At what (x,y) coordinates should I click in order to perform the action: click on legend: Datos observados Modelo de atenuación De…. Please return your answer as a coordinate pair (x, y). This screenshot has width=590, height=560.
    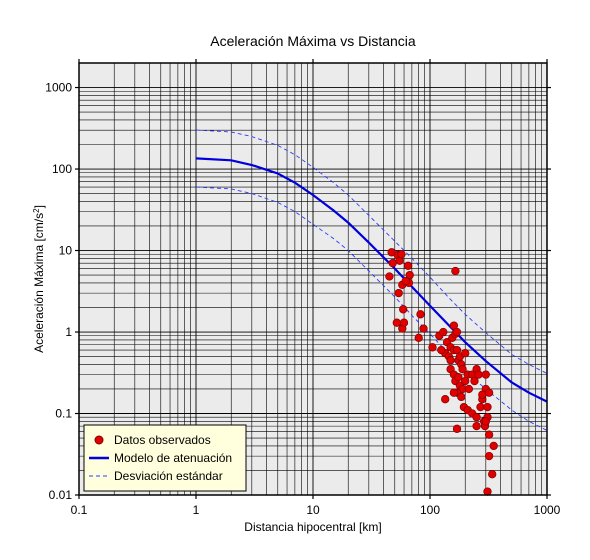
    Looking at the image, I should click on (165, 458).